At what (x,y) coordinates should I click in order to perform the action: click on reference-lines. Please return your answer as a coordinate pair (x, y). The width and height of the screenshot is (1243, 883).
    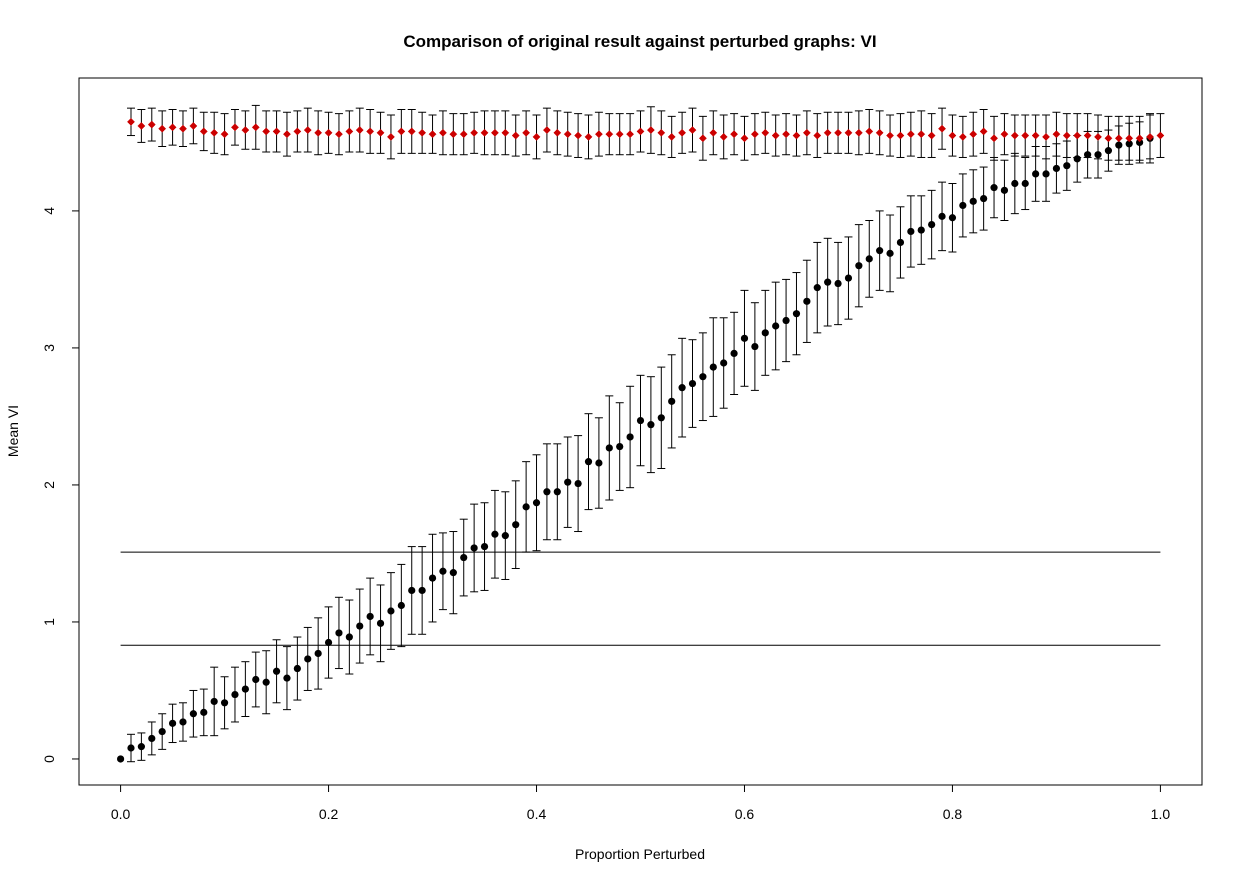
    Looking at the image, I should click on (640, 598).